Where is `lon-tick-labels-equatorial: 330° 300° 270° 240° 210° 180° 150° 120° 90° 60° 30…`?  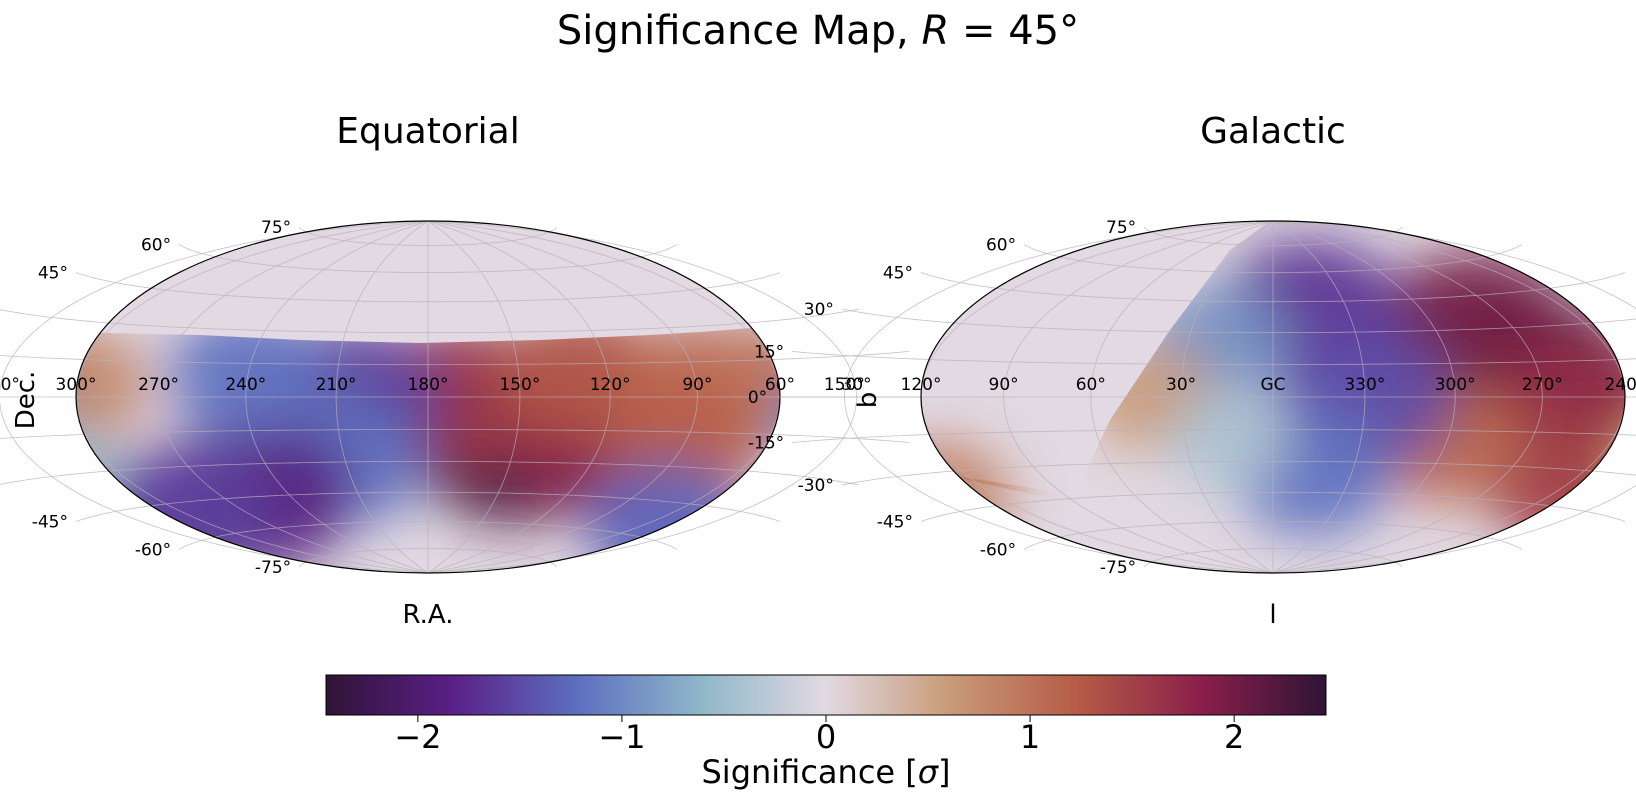 lon-tick-labels-equatorial: 330° 300° 270° 240° 210° 180° 150° 120° 90° 60° 30… is located at coordinates (436, 385).